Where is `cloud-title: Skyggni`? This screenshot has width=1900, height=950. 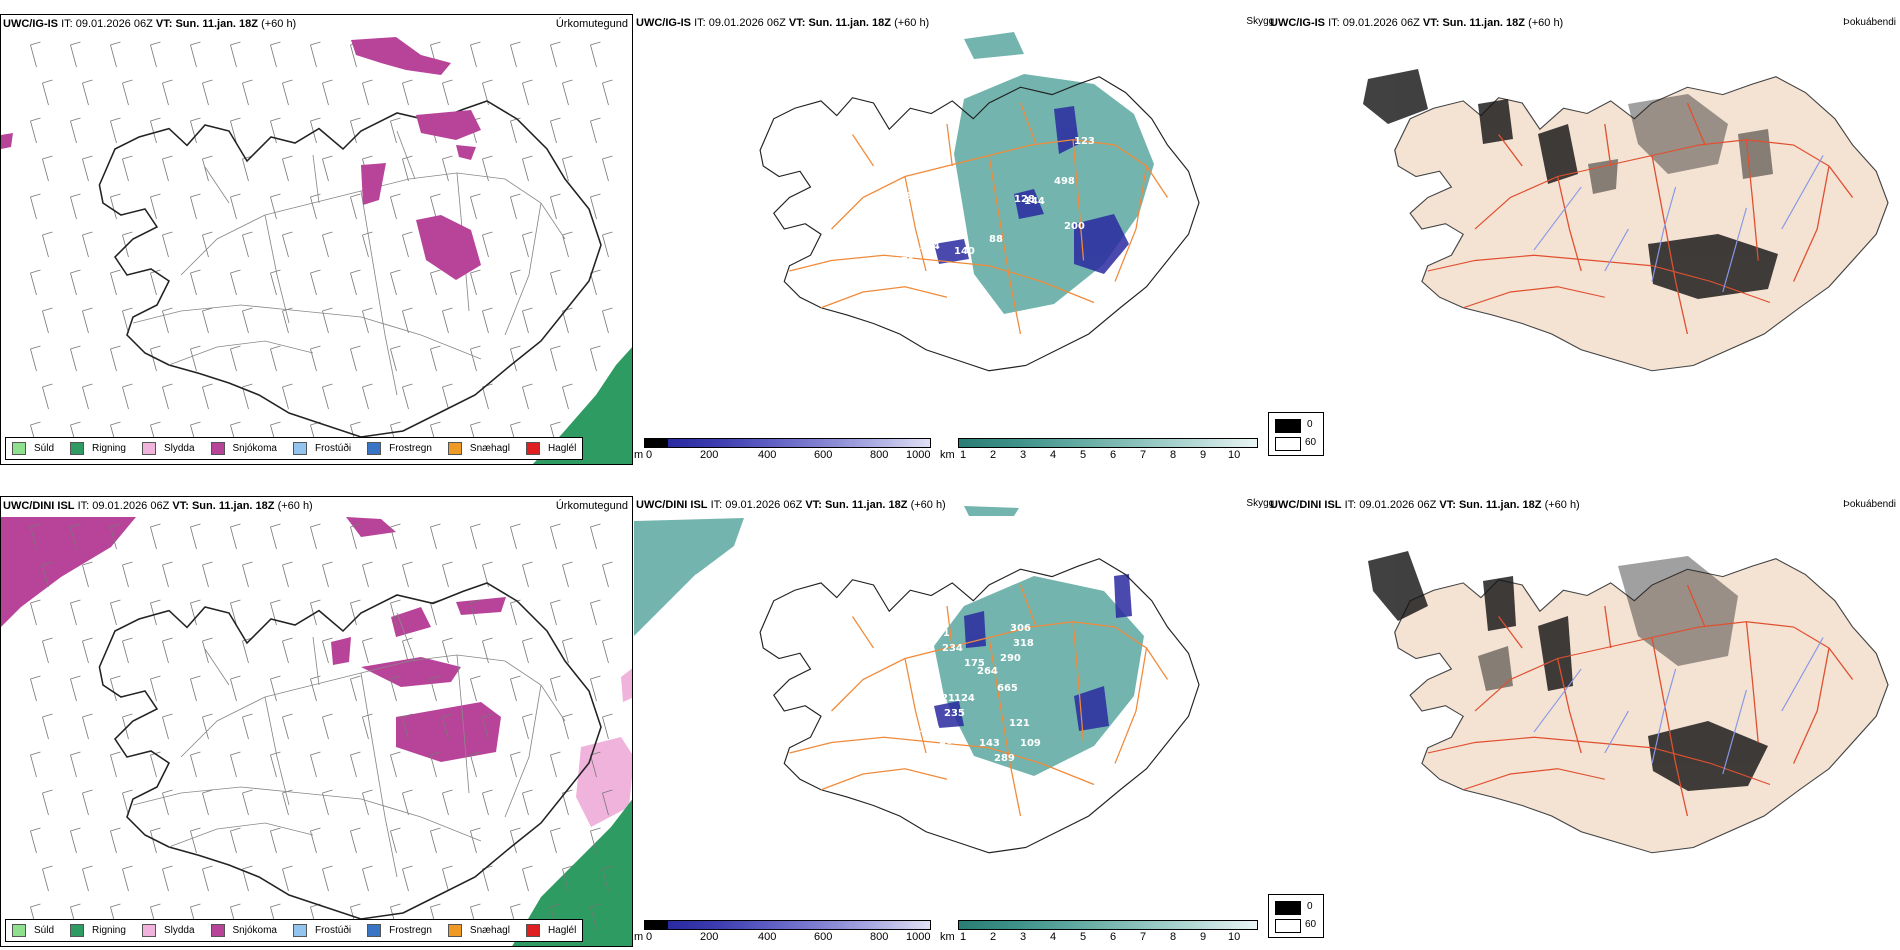
cloud-title: Skyggni is located at coordinates (1260, 503).